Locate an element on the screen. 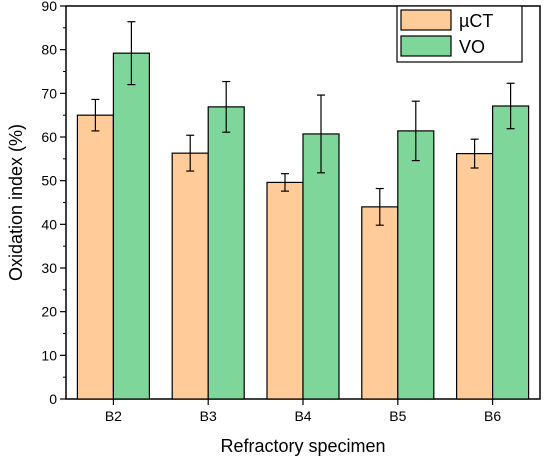 This screenshot has height=464, width=550. bar-uct-b3 is located at coordinates (190, 276).